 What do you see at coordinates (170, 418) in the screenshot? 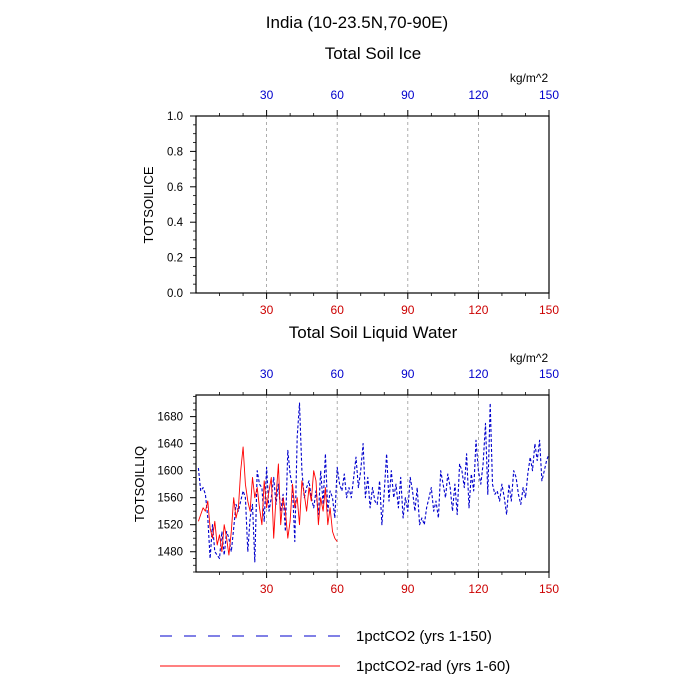
I see `y-tick-label: 1680` at bounding box center [170, 418].